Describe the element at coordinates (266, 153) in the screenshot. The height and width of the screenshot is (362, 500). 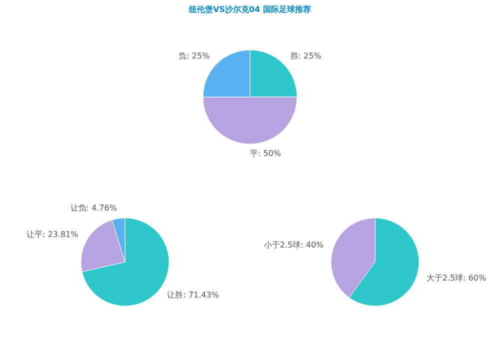
I see `slice-label: 平: 50%` at that location.